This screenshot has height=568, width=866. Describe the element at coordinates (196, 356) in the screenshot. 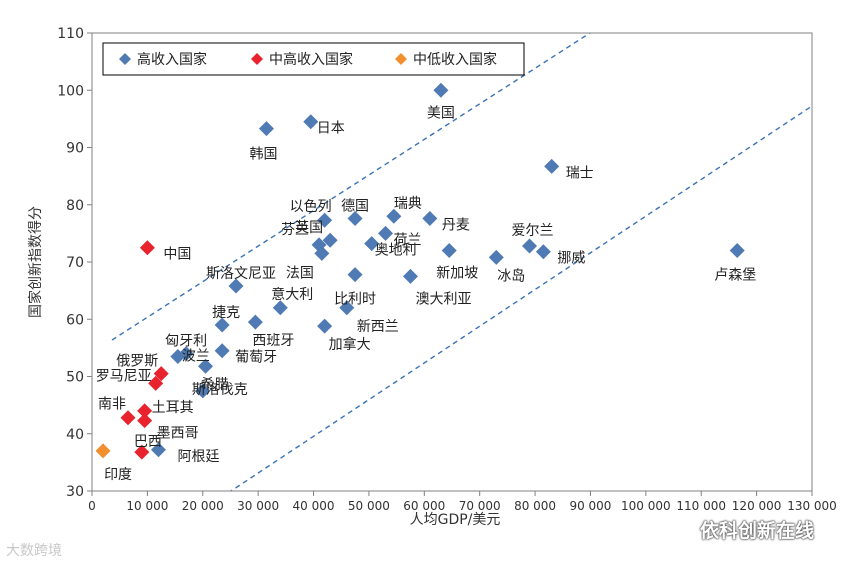

I see `point-label: 波兰` at that location.